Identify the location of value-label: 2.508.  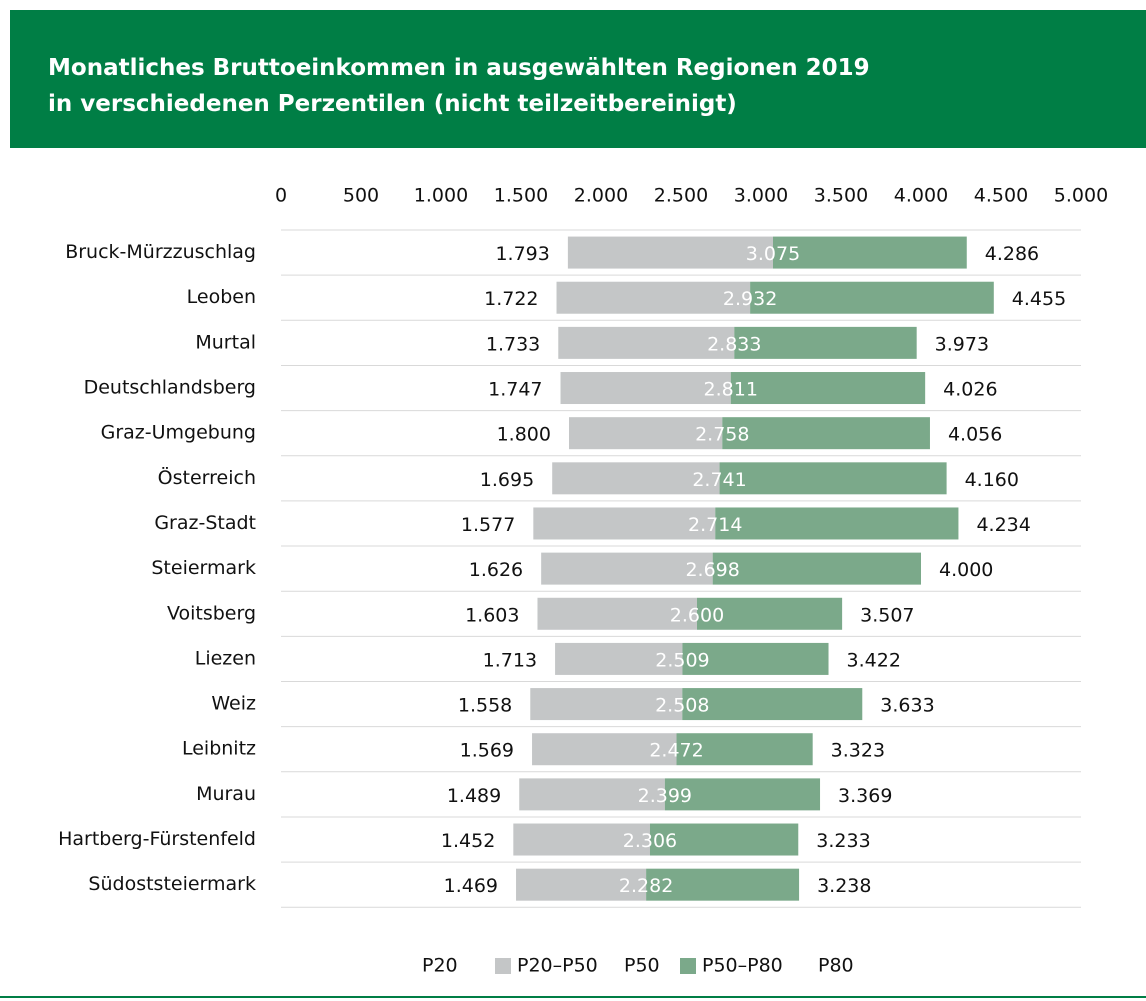
(682, 706).